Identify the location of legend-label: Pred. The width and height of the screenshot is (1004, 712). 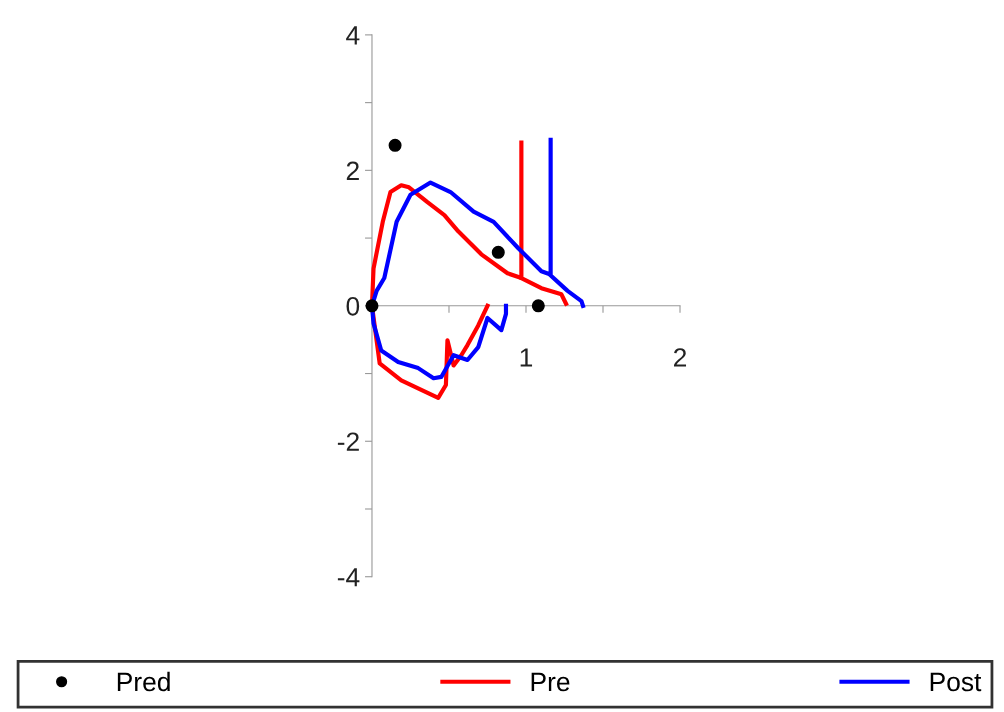
(143, 681).